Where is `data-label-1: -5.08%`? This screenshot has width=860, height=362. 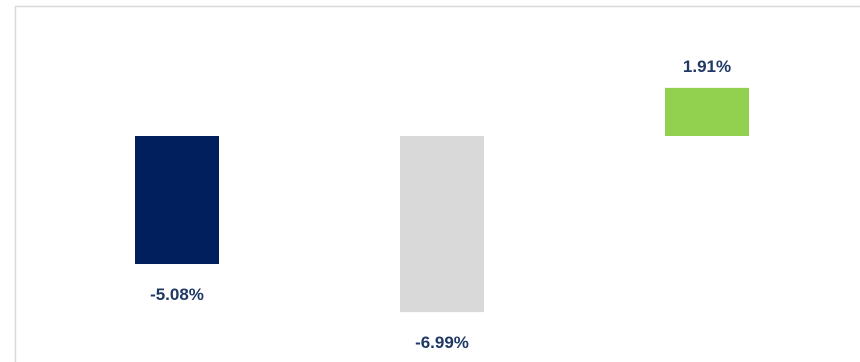
data-label-1: -5.08% is located at coordinates (177, 294).